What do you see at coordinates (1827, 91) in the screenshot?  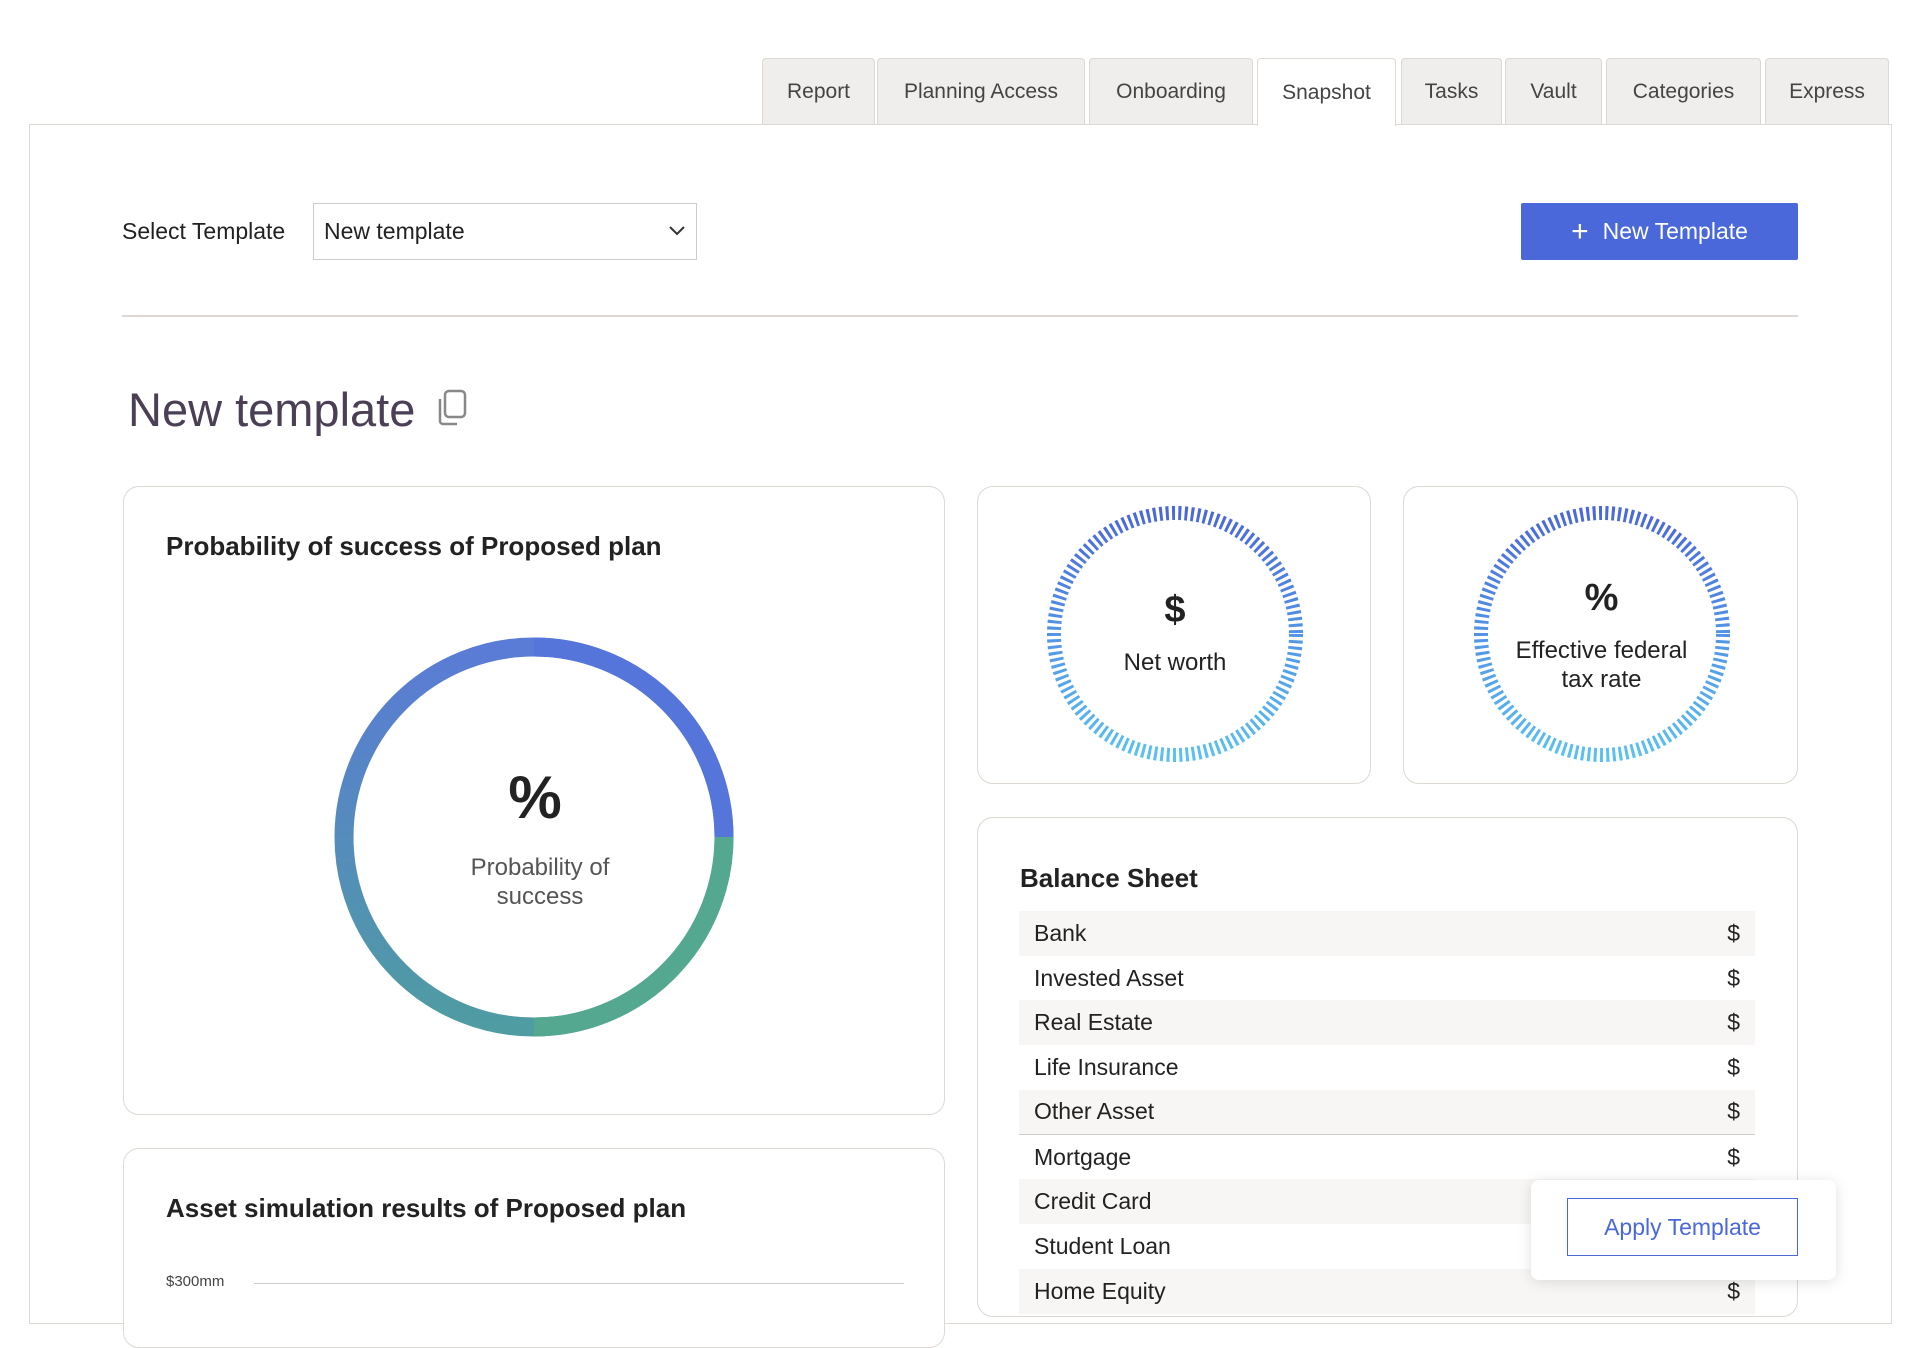 I see `tab: Express` at bounding box center [1827, 91].